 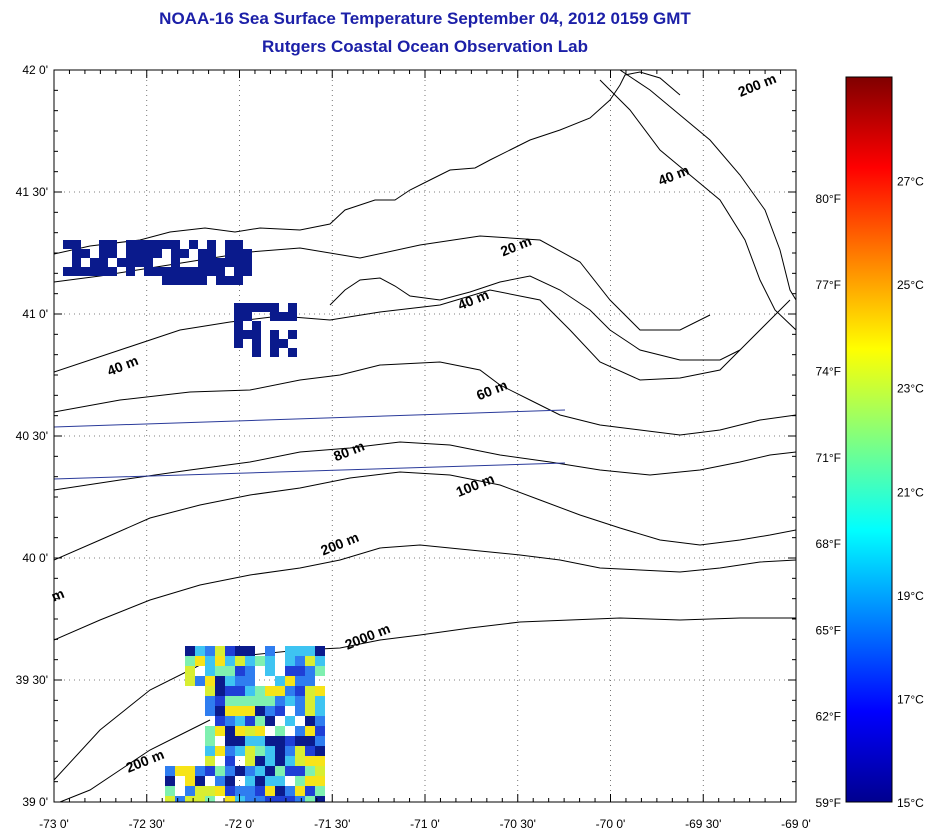 I want to click on colorbar-fahrenheit-label: 68°F, so click(x=828, y=544).